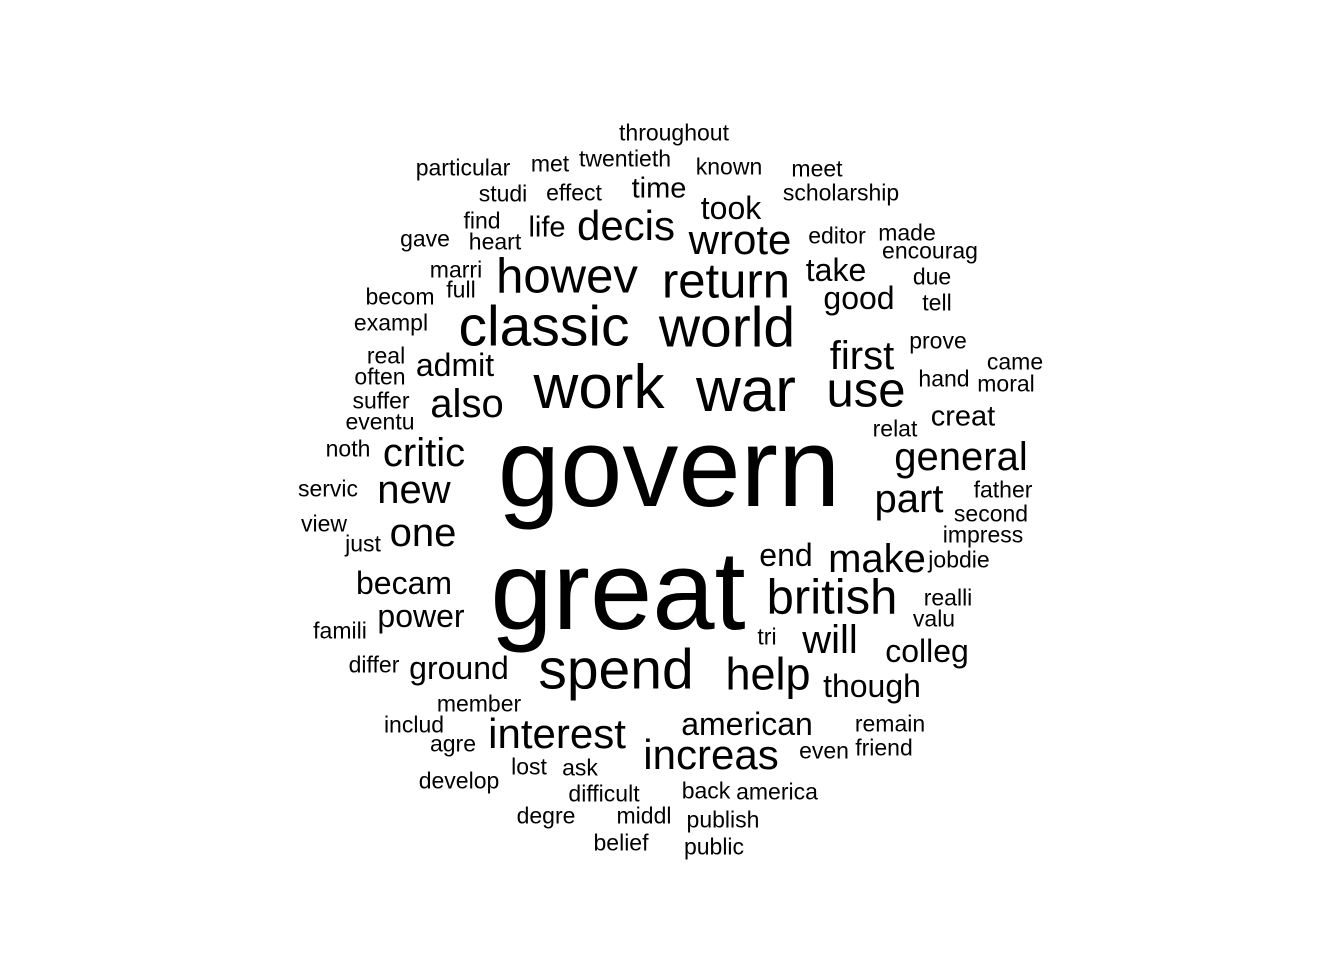 The width and height of the screenshot is (1344, 960). Describe the element at coordinates (544, 326) in the screenshot. I see `word: classic` at that location.